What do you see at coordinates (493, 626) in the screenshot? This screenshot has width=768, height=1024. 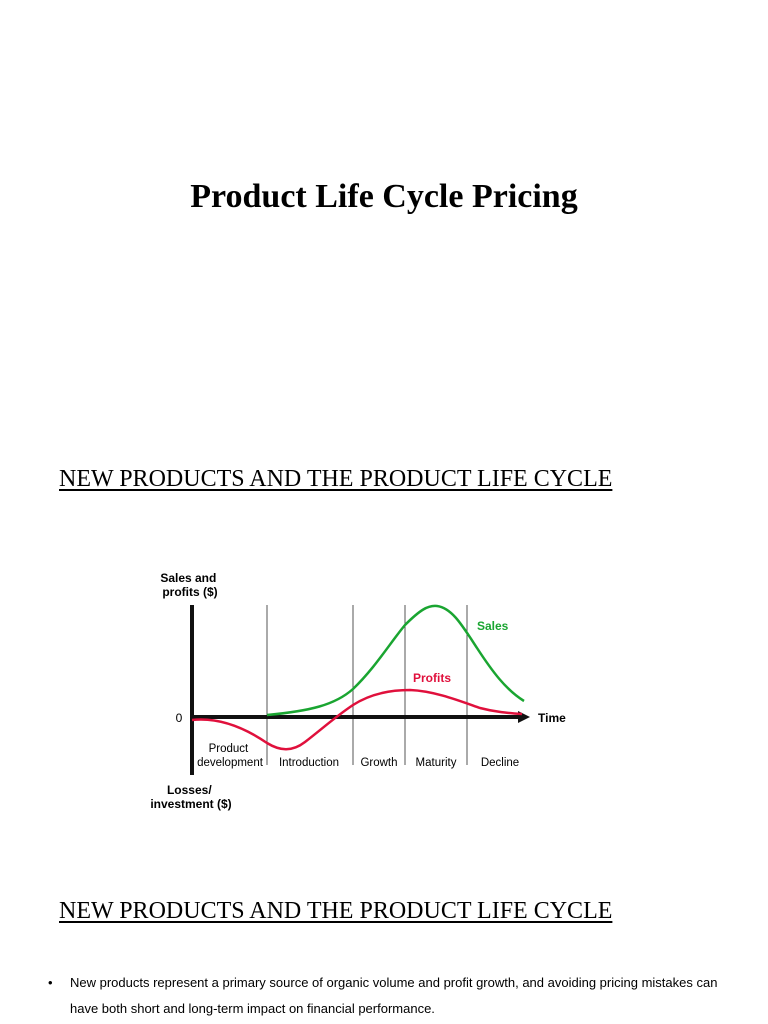 I see `sales-label: Sales` at bounding box center [493, 626].